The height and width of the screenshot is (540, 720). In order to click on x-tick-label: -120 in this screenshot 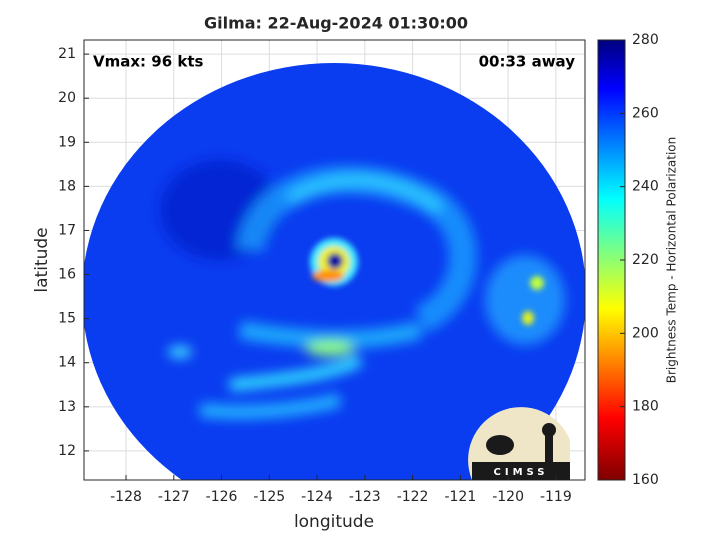, I will do `click(508, 497)`.